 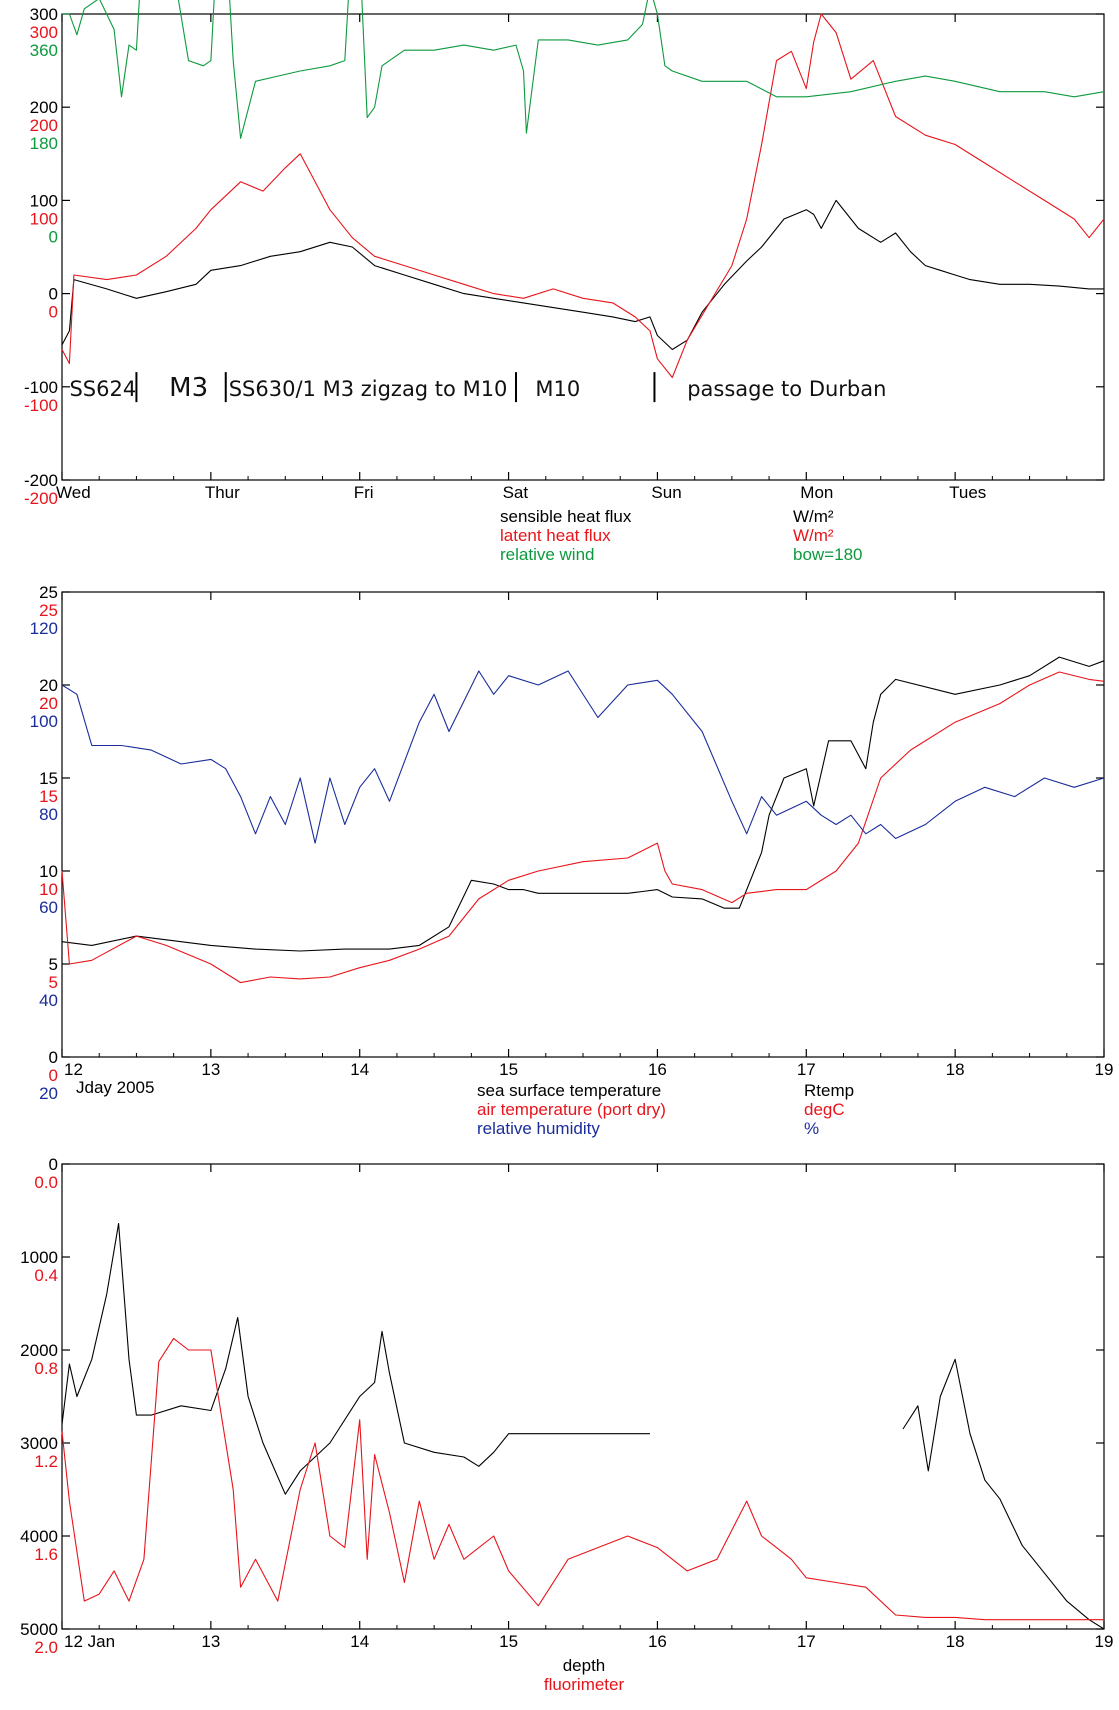 I want to click on legend-label-red: latent heat flux, so click(x=555, y=535).